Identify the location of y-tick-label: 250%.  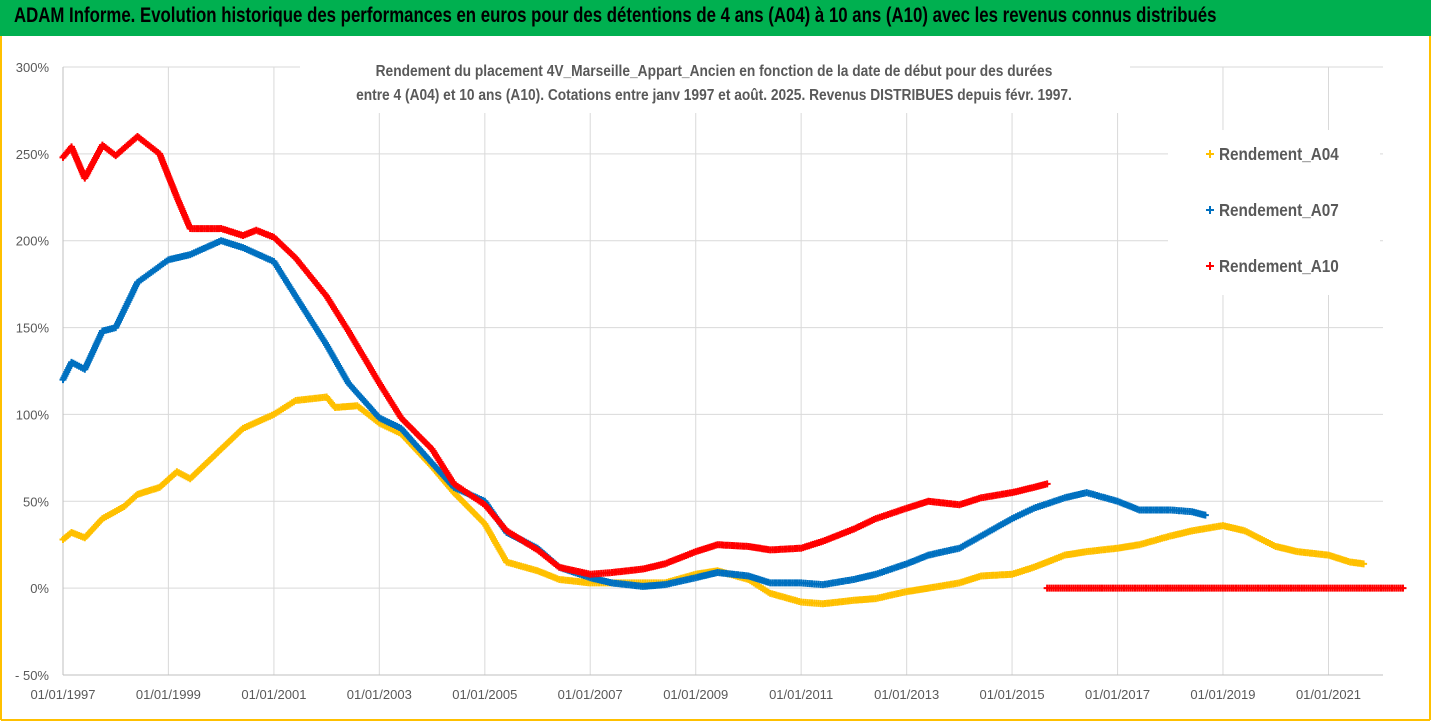
(33, 154).